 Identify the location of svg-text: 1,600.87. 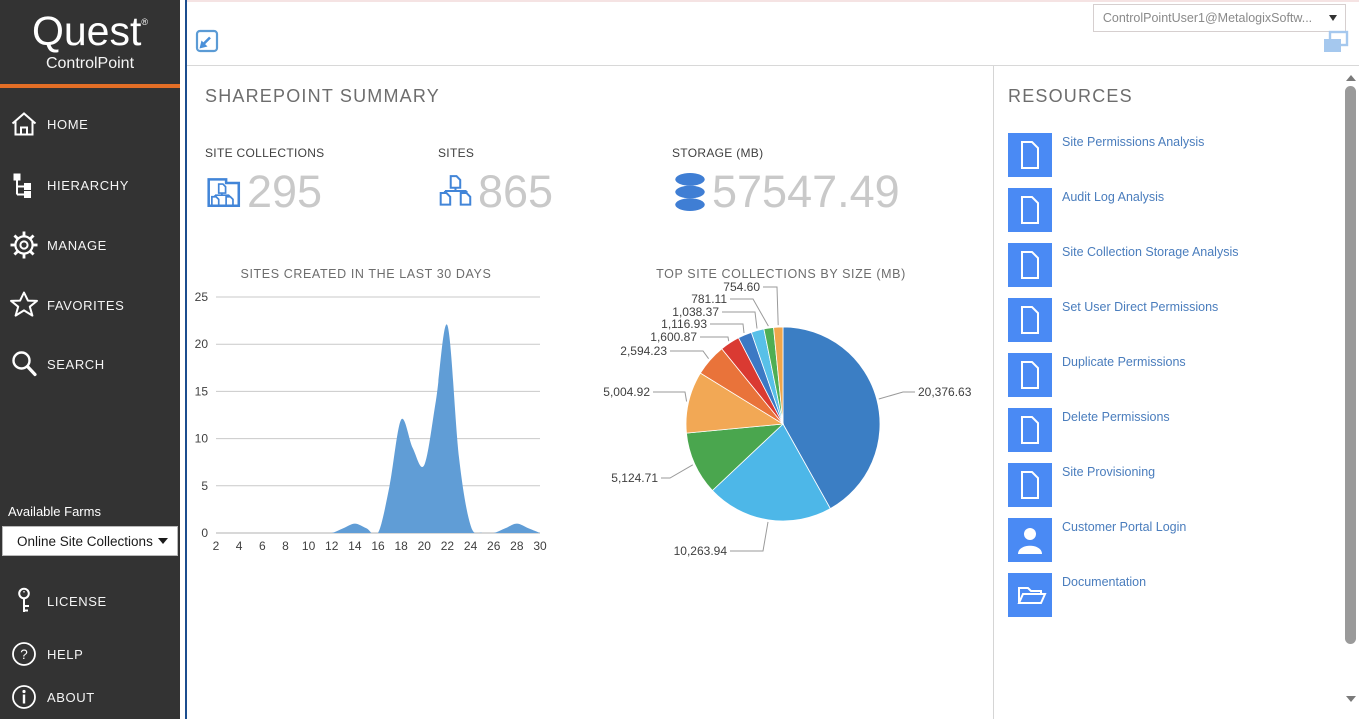
(673, 337).